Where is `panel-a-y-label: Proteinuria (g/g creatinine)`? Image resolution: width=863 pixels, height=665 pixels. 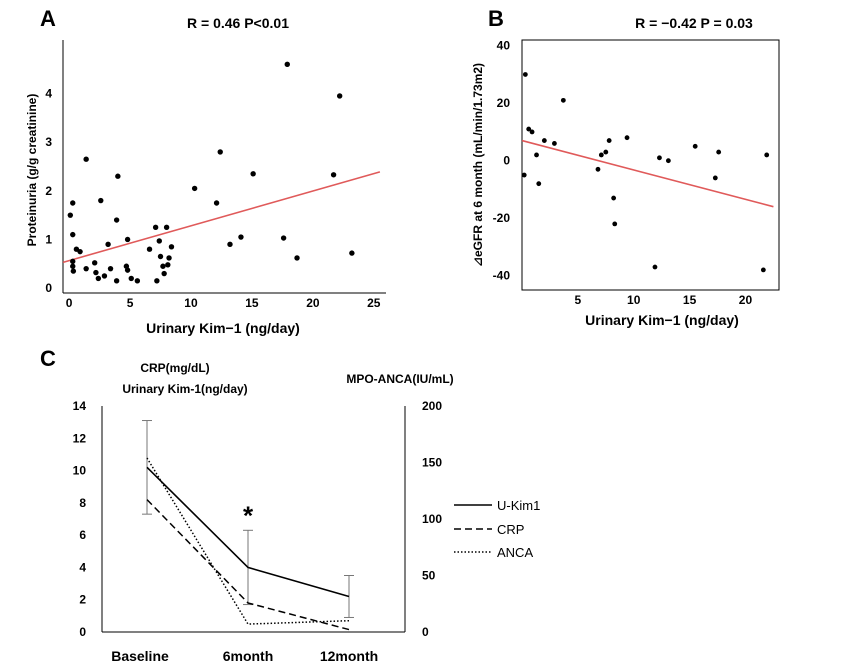
panel-a-y-label: Proteinuria (g/g creatinine) is located at coordinates (32, 170).